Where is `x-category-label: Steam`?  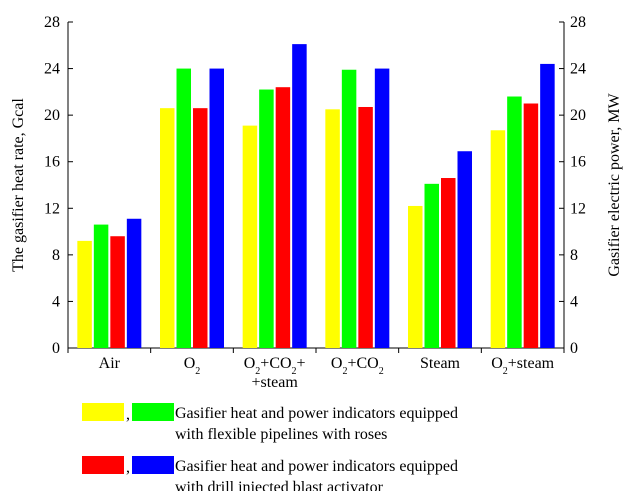 x-category-label: Steam is located at coordinates (440, 363).